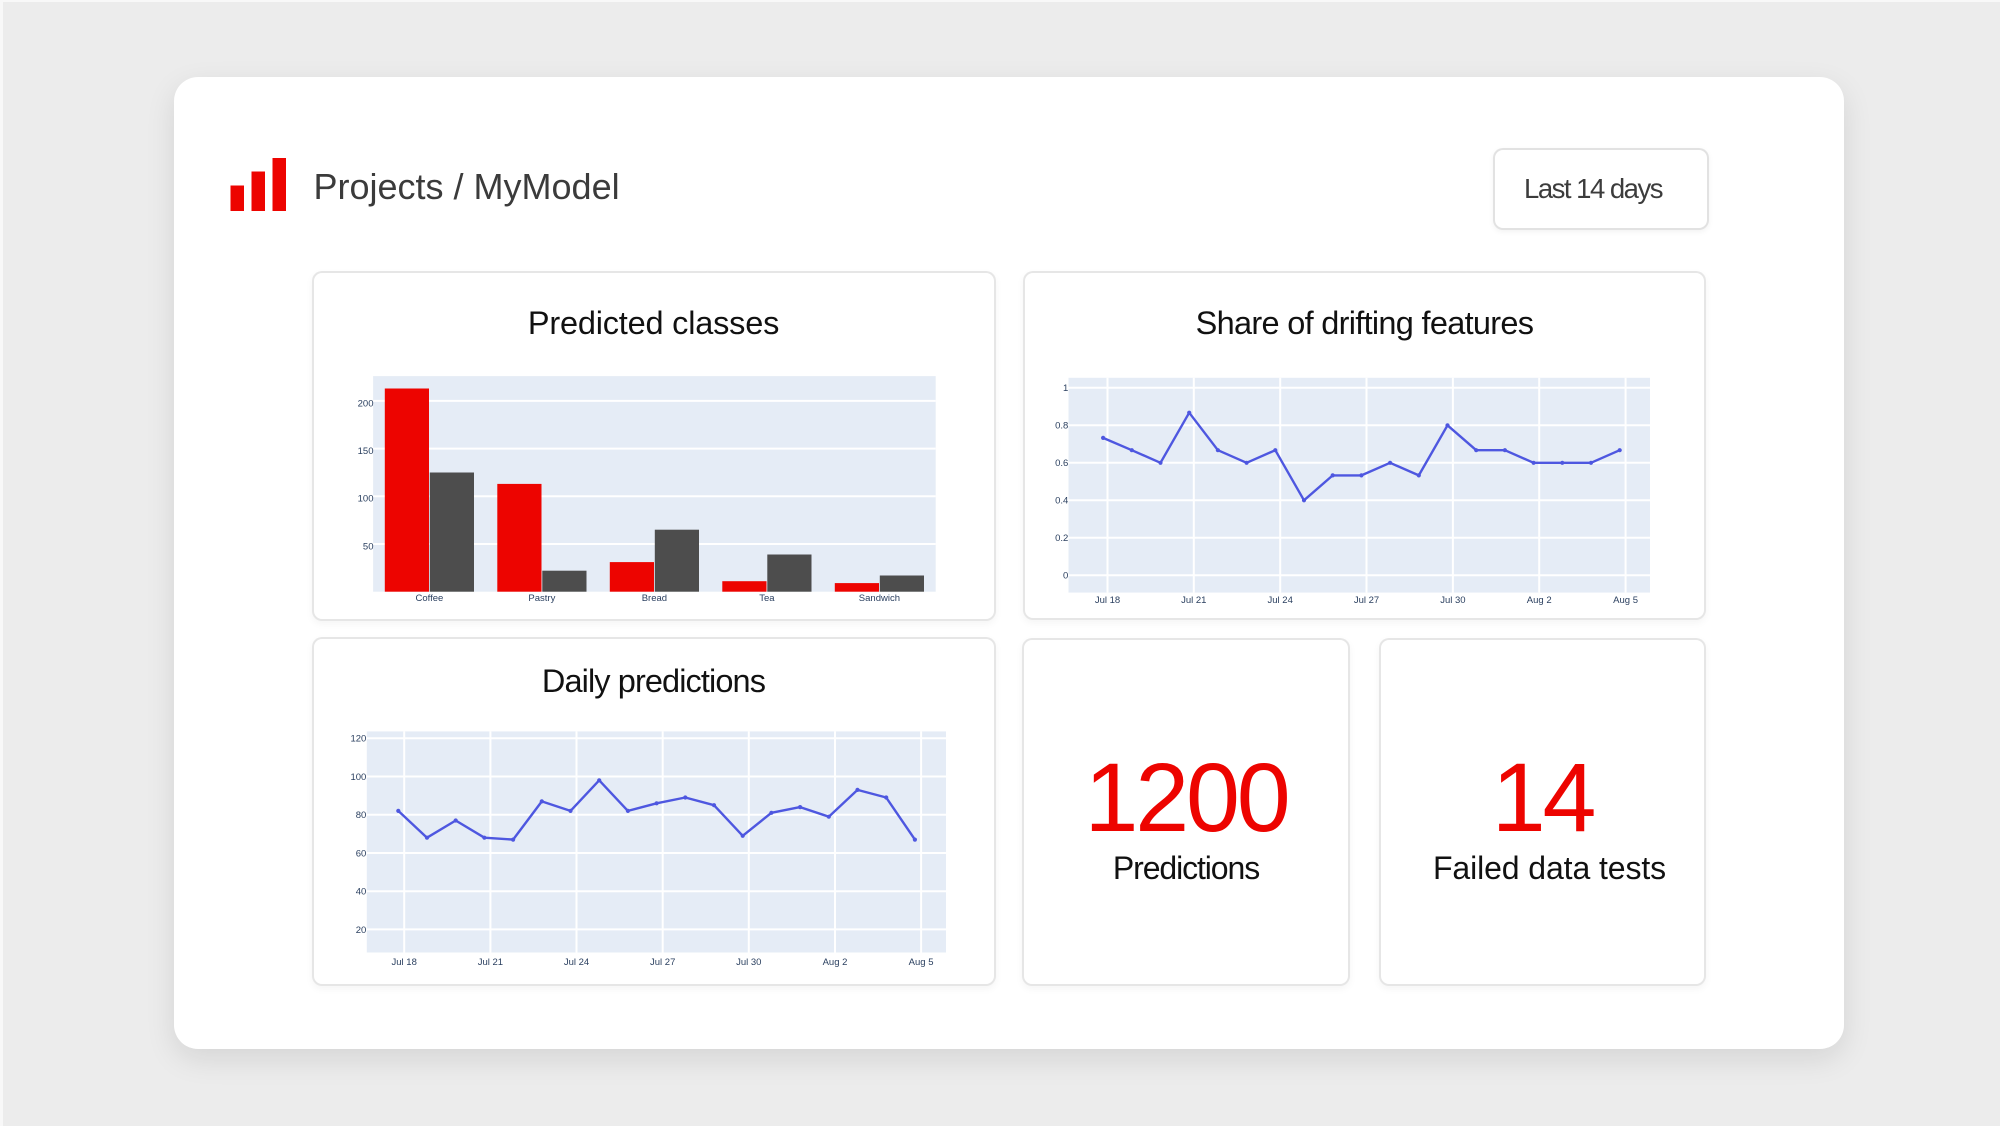  Describe the element at coordinates (653, 597) in the screenshot. I see `svg-text: Bread` at that location.